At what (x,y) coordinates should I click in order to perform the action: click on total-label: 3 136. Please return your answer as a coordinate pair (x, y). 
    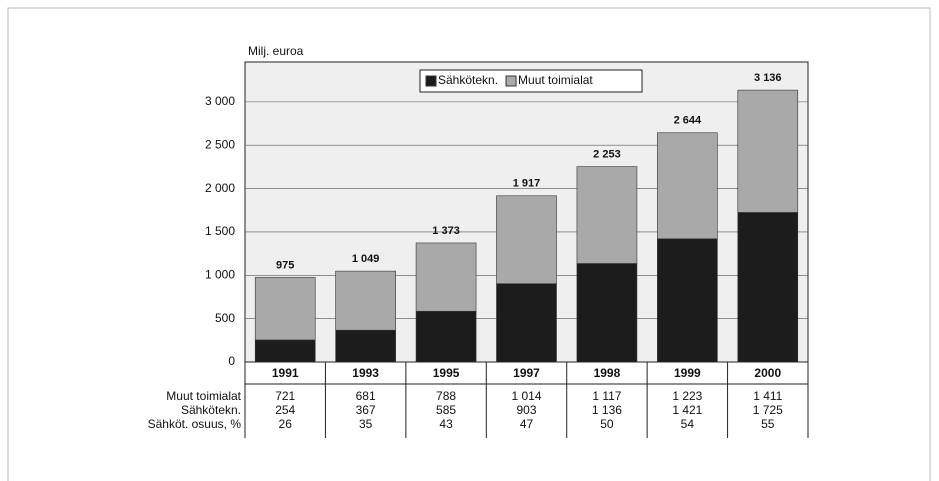
    Looking at the image, I should click on (768, 78).